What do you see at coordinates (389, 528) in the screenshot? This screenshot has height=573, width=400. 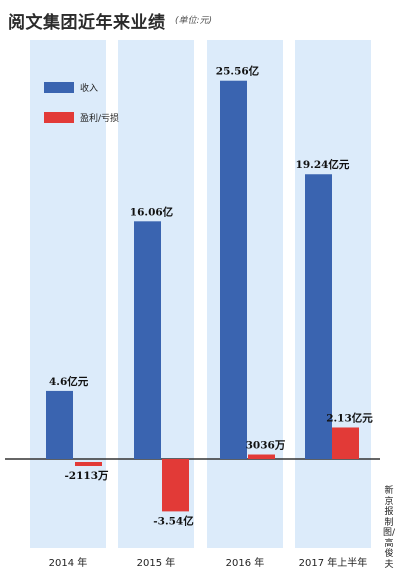 I see `credit-line: 新京报制图/高俊夫` at bounding box center [389, 528].